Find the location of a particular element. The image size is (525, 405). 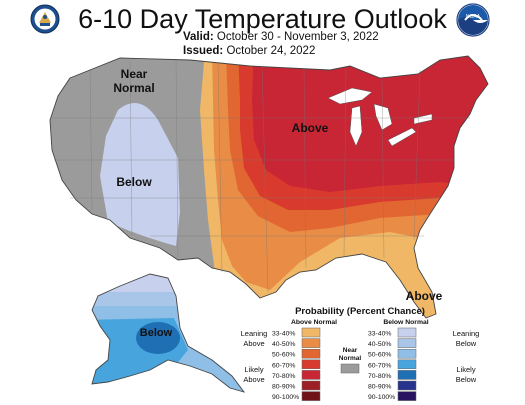

issued-date: Issued: October 24, 2022 is located at coordinates (249, 51).